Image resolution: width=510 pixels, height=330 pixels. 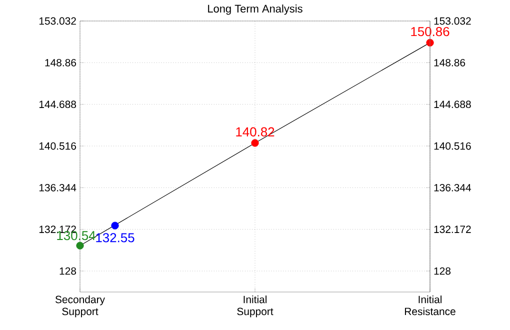 I want to click on y2-tick-label: 132.172, so click(x=452, y=230).